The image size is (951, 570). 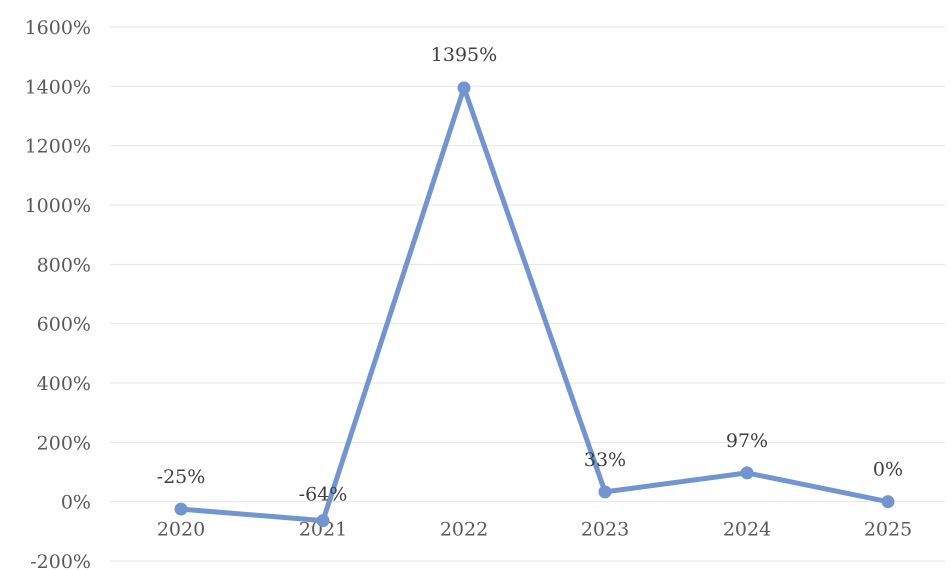 I want to click on x-tick-label: 2023, so click(x=605, y=530).